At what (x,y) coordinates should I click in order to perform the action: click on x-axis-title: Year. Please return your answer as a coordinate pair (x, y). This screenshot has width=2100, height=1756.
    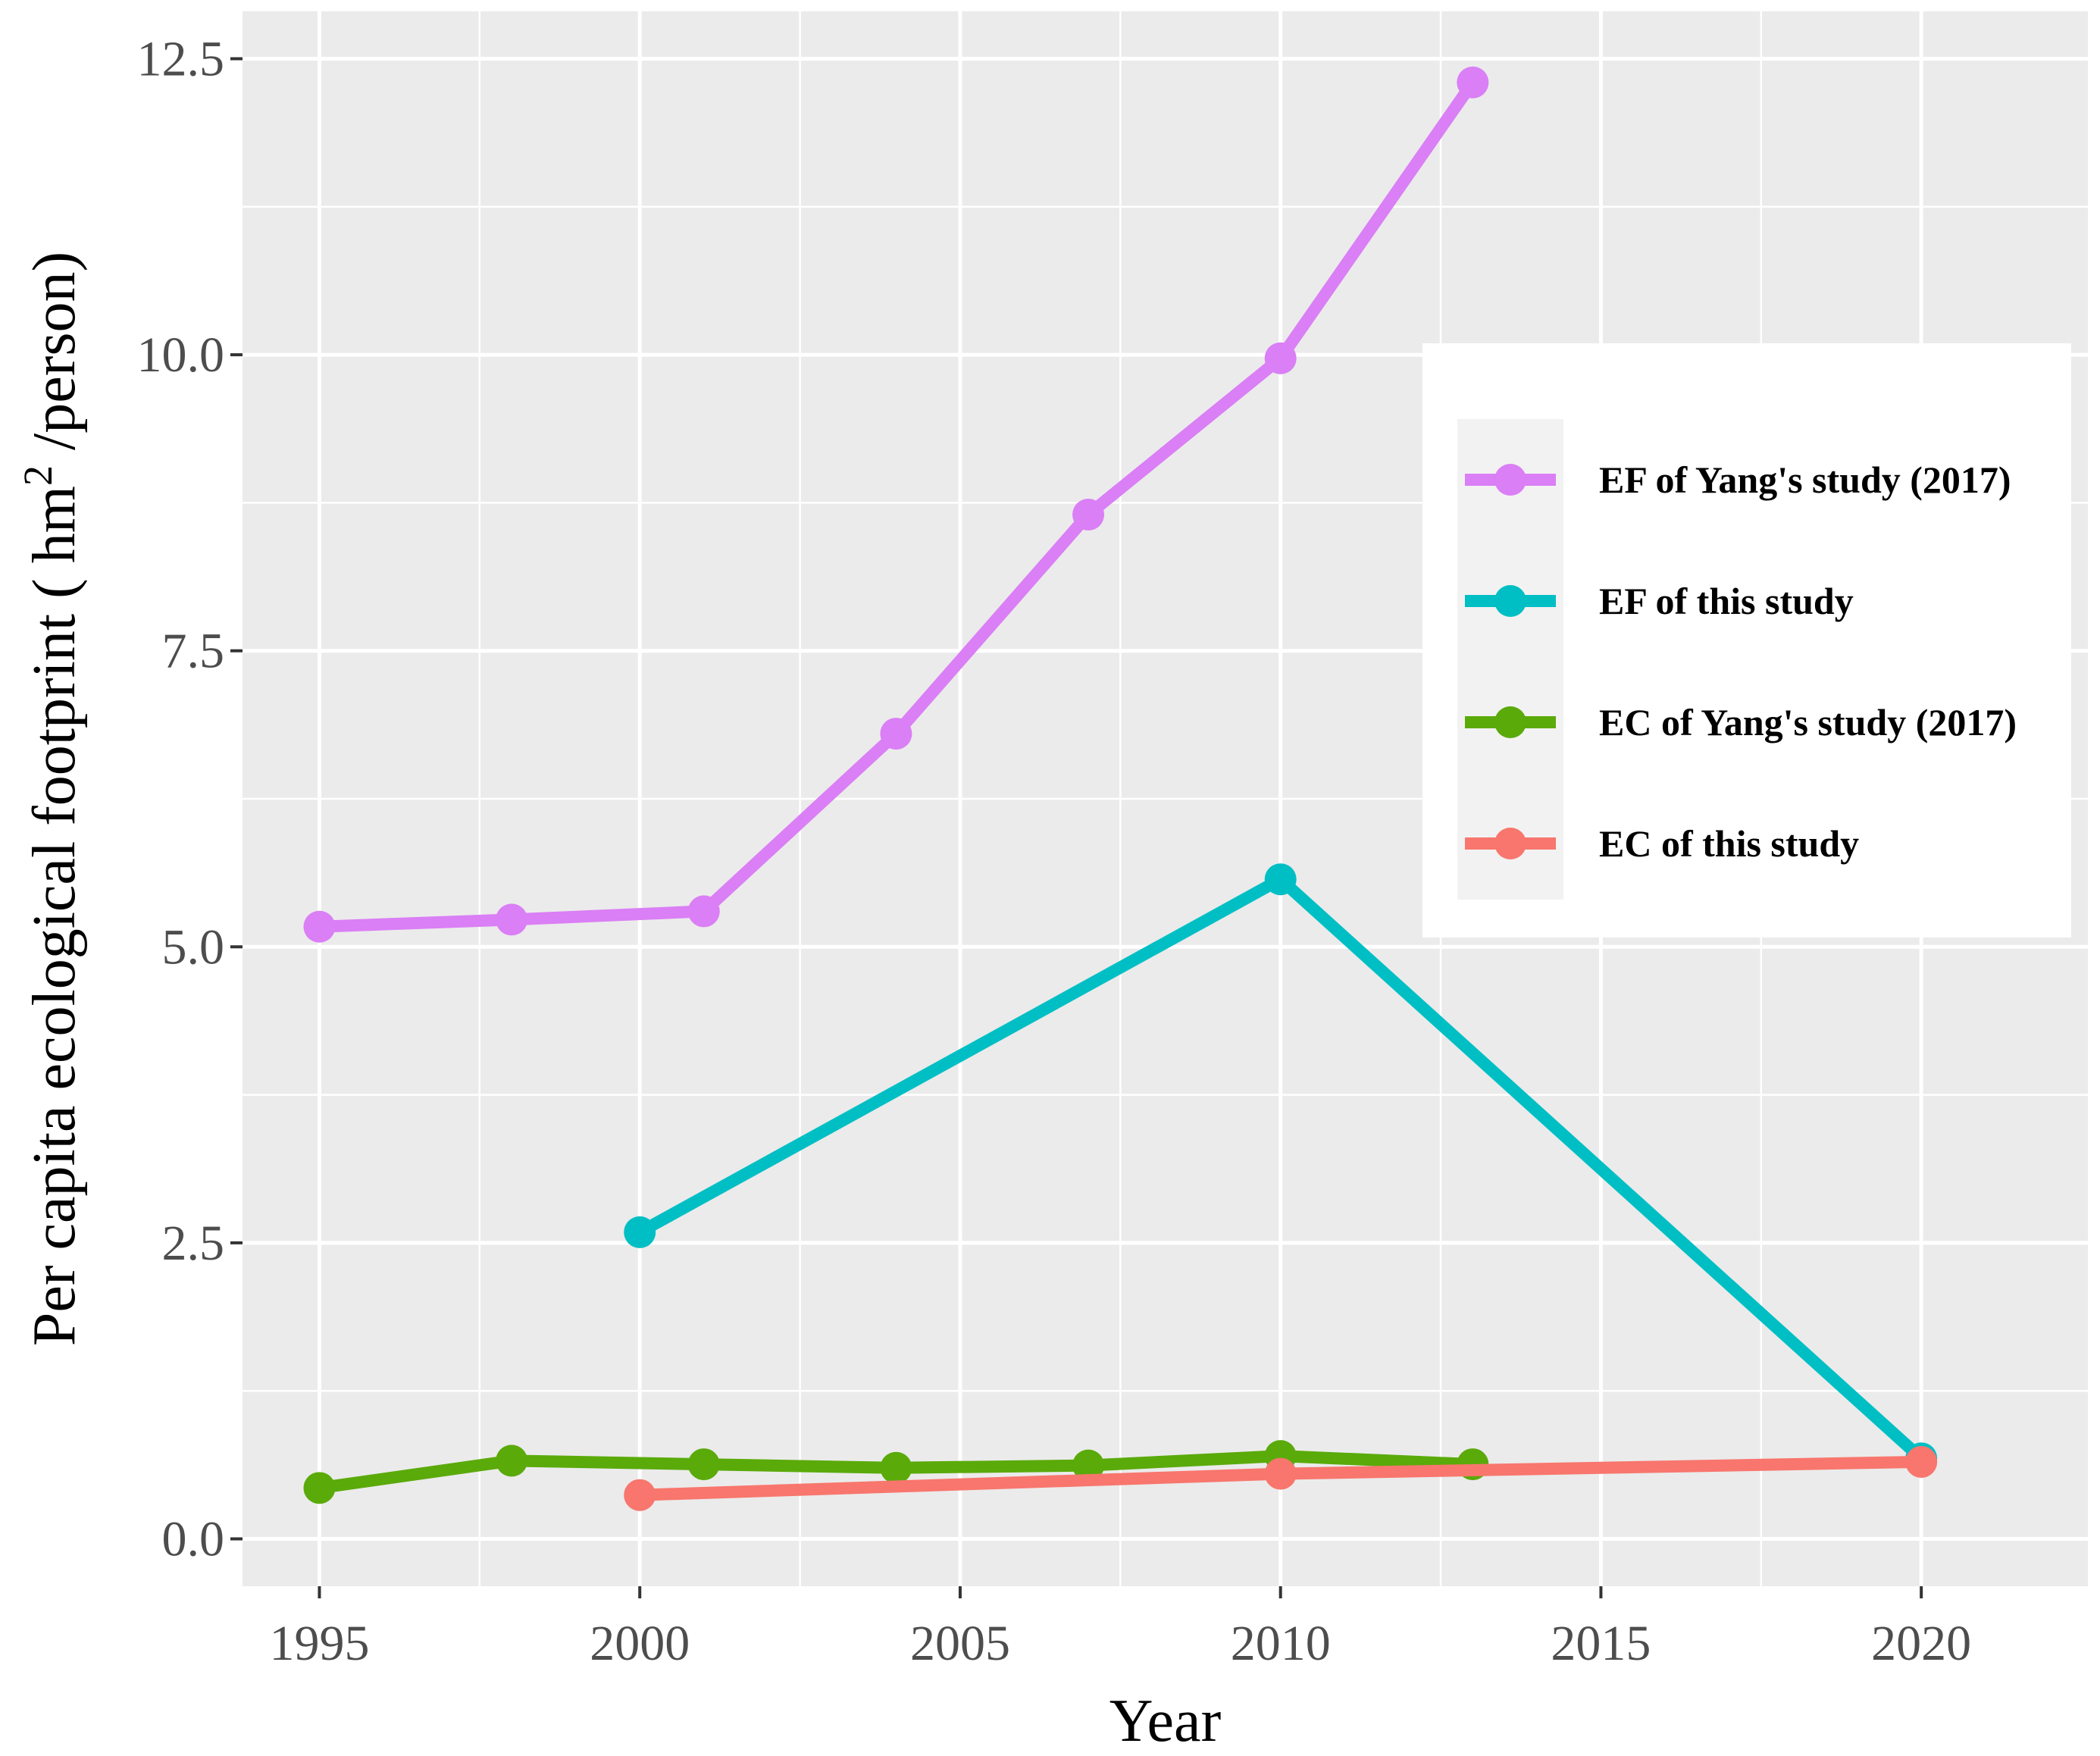
    Looking at the image, I should click on (1165, 1721).